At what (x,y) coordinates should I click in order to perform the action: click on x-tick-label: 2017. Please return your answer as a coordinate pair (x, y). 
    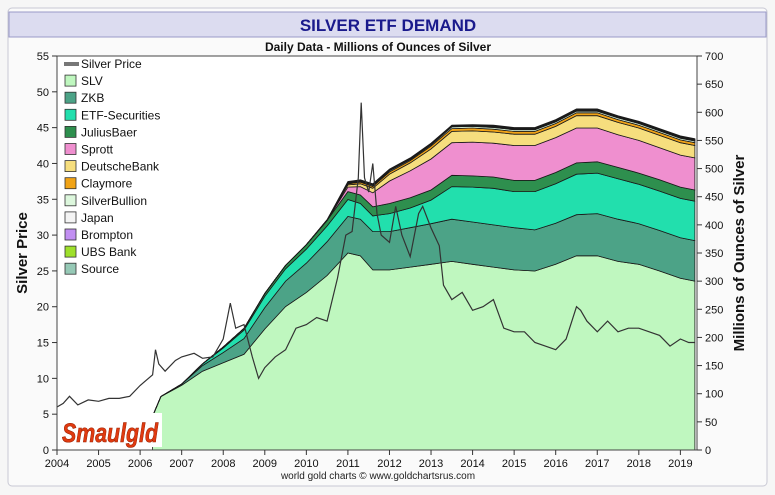
    Looking at the image, I should click on (597, 464).